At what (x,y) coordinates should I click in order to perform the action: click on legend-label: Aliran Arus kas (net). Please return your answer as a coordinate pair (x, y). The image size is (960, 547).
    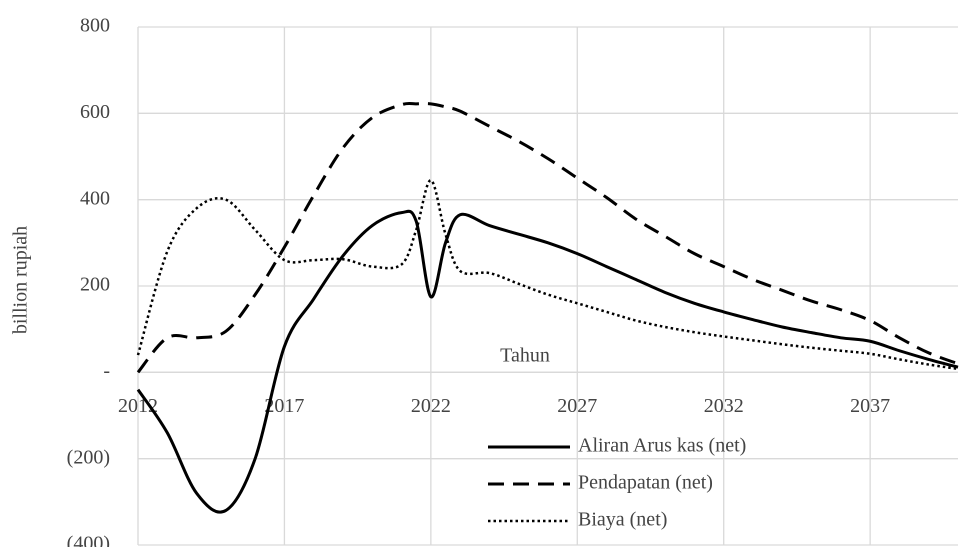
    Looking at the image, I should click on (662, 446).